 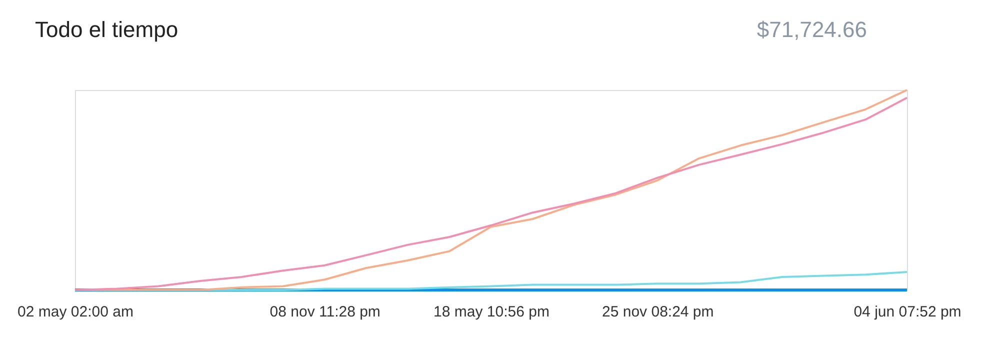 What do you see at coordinates (106, 29) in the screenshot?
I see `chart-title: Todo el tiempo` at bounding box center [106, 29].